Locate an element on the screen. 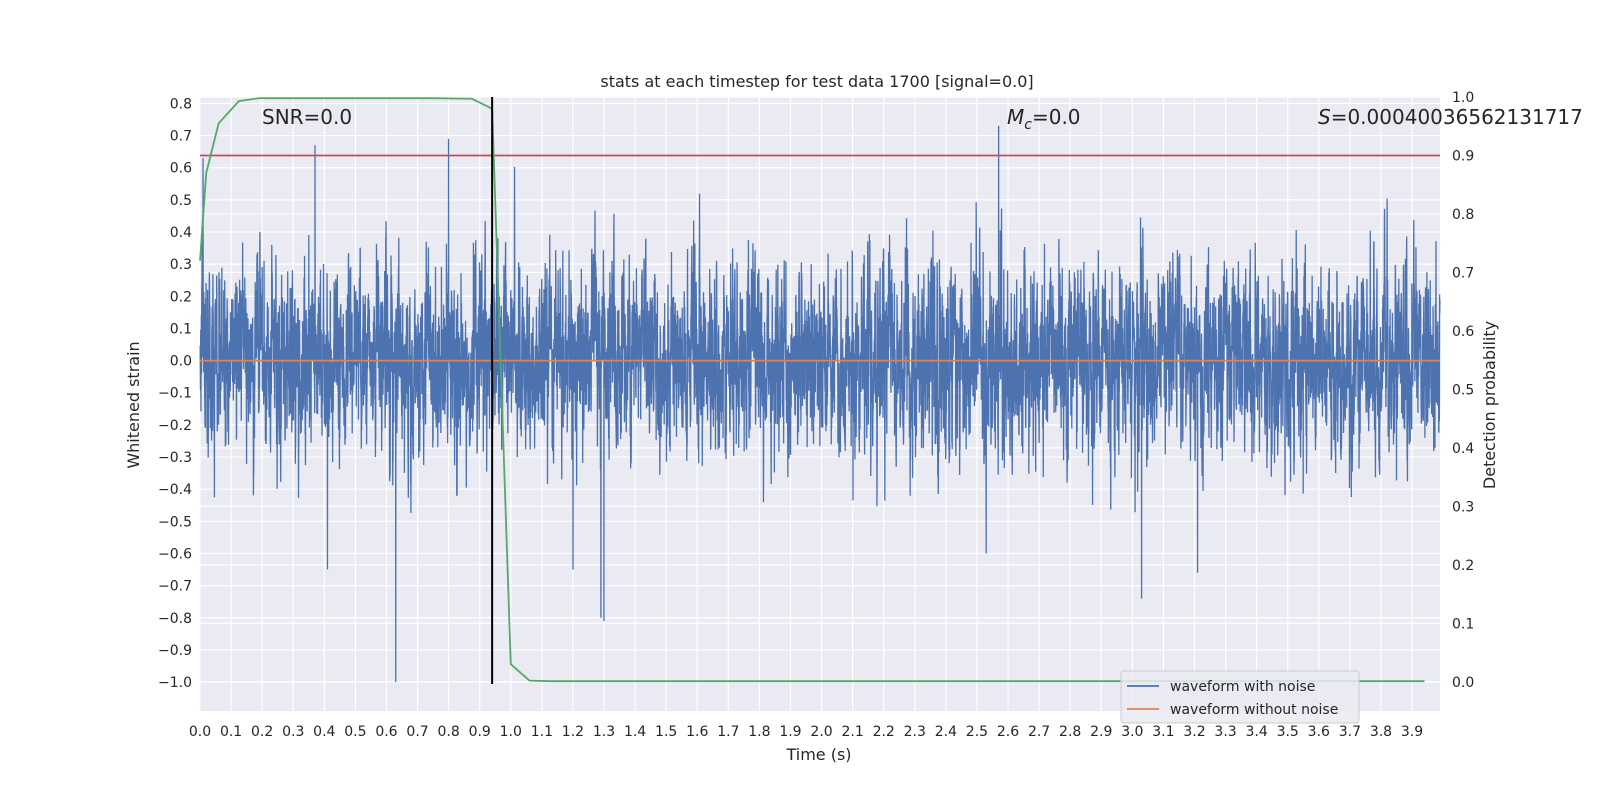 The width and height of the screenshot is (1600, 800). y-tick-label: −1.0 is located at coordinates (175, 683).